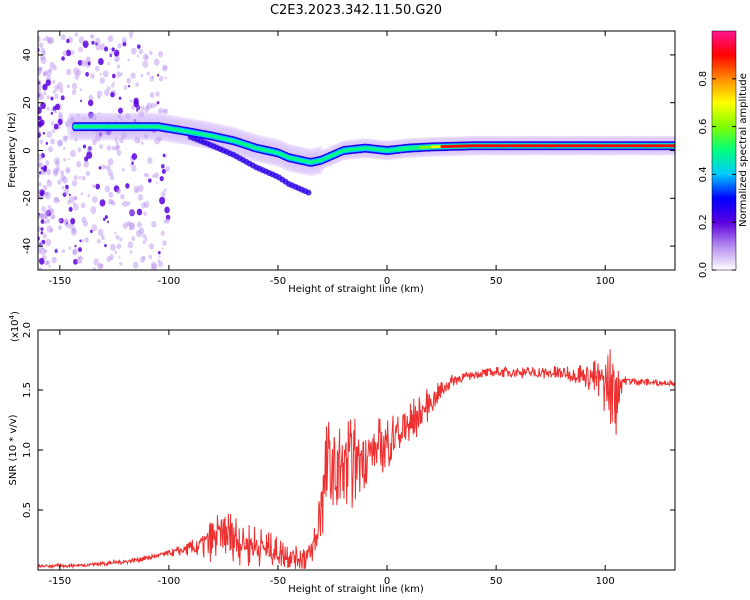  Describe the element at coordinates (743, 150) in the screenshot. I see `colorbar-title: Normalized spectral amplitude` at that location.